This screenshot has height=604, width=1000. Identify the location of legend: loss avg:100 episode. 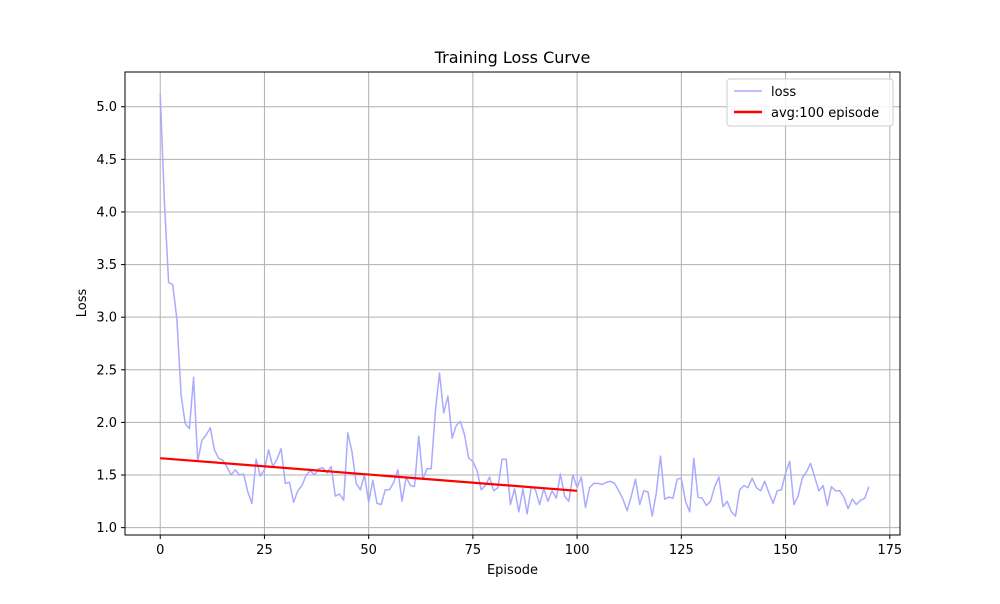
(810, 102).